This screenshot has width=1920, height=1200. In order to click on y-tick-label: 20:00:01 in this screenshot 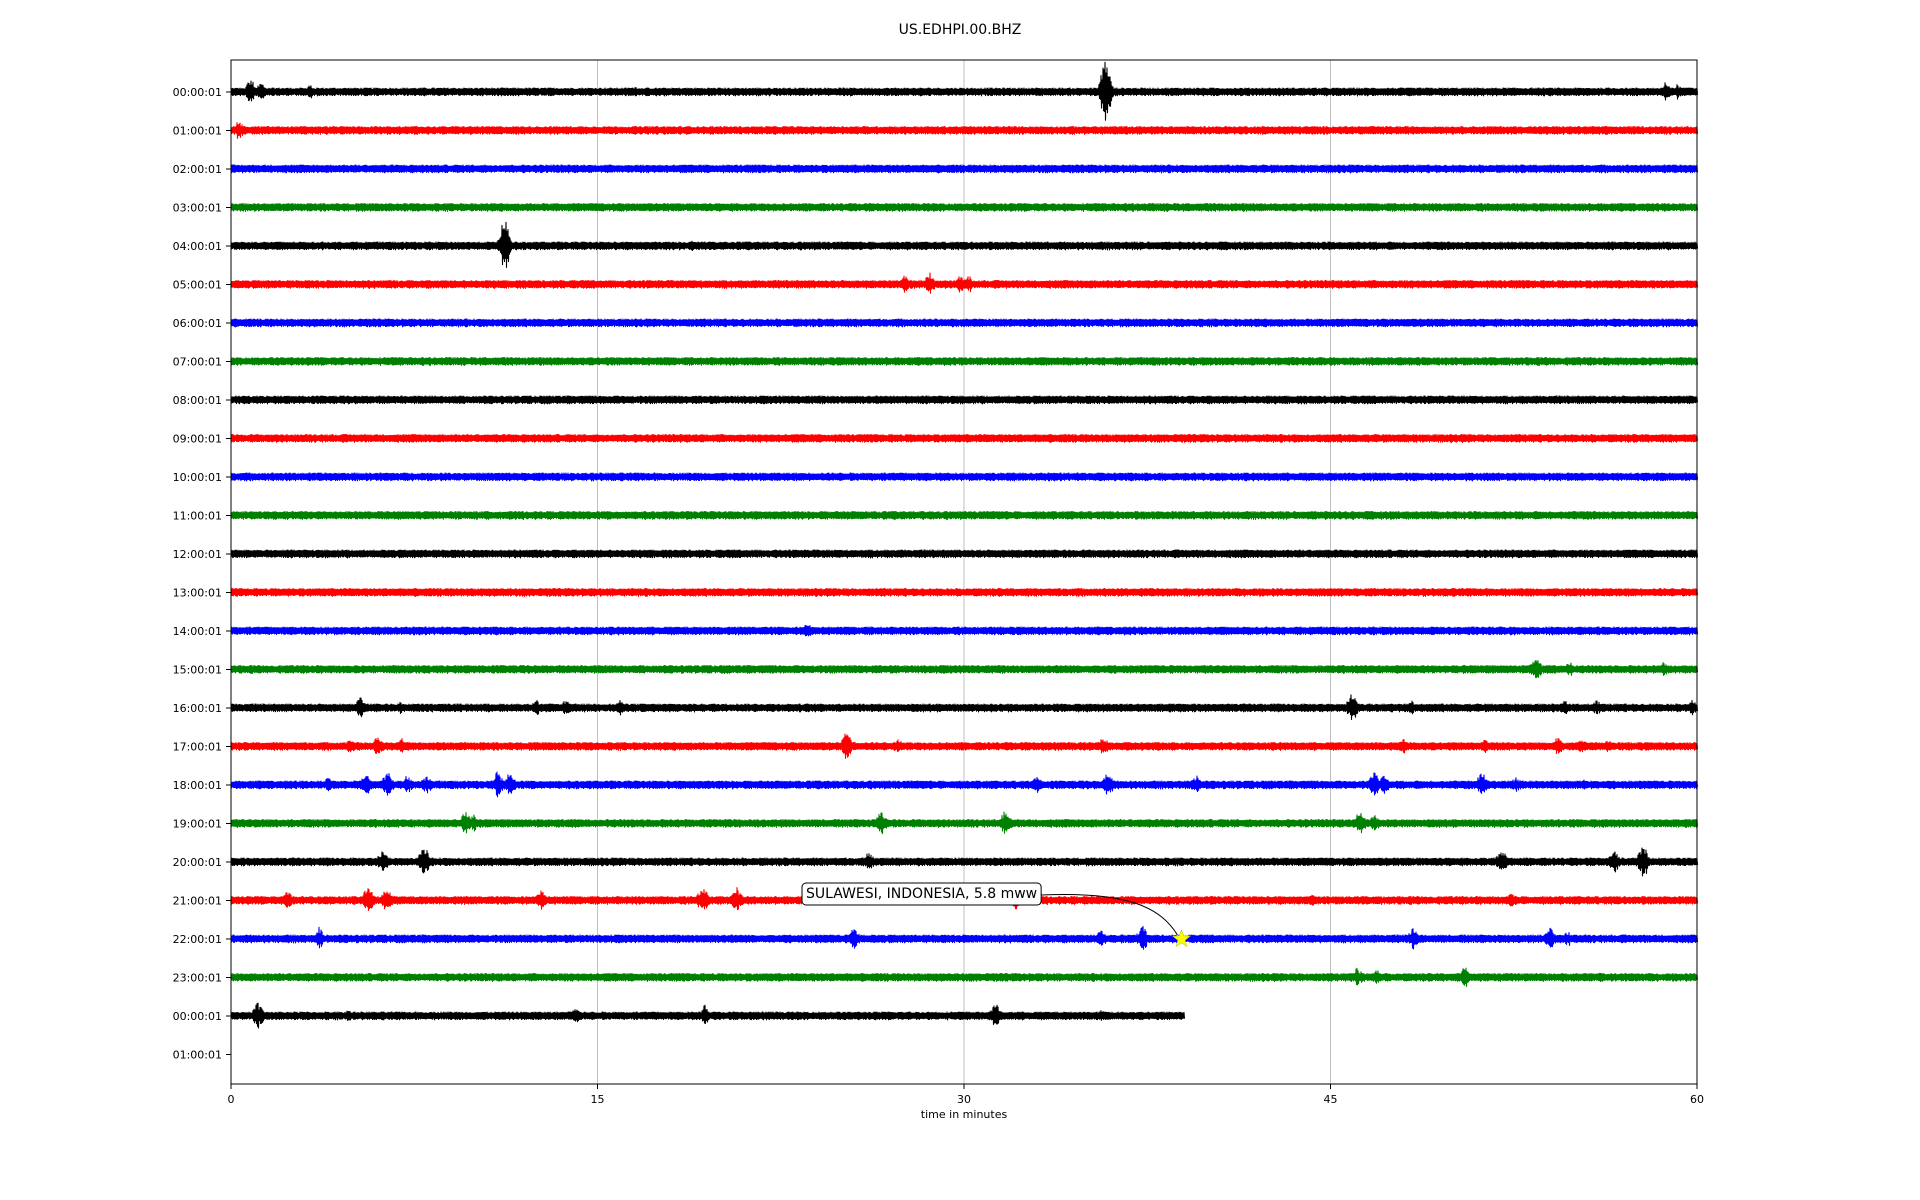, I will do `click(197, 862)`.